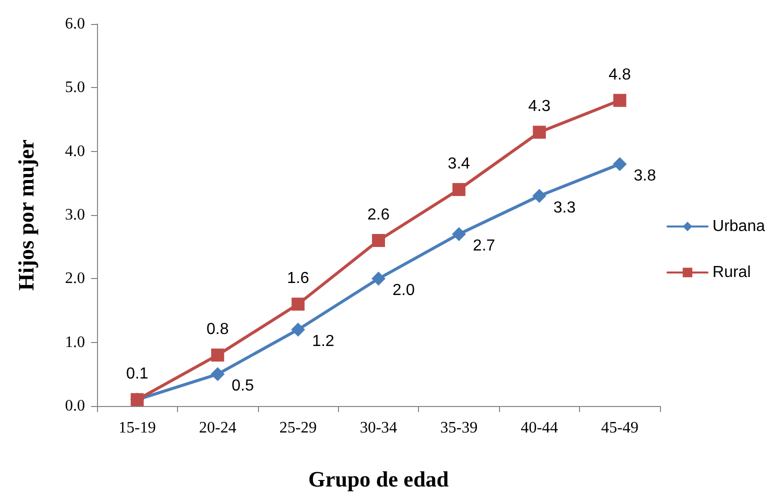 This screenshot has height=499, width=780. I want to click on y-tick-label: 5.0, so click(75, 87).